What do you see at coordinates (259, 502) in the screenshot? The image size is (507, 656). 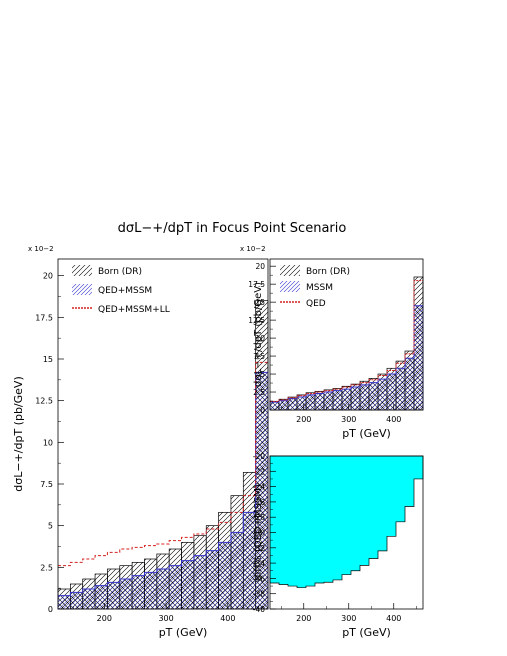 I see `y-tick-label: -26` at bounding box center [259, 502].